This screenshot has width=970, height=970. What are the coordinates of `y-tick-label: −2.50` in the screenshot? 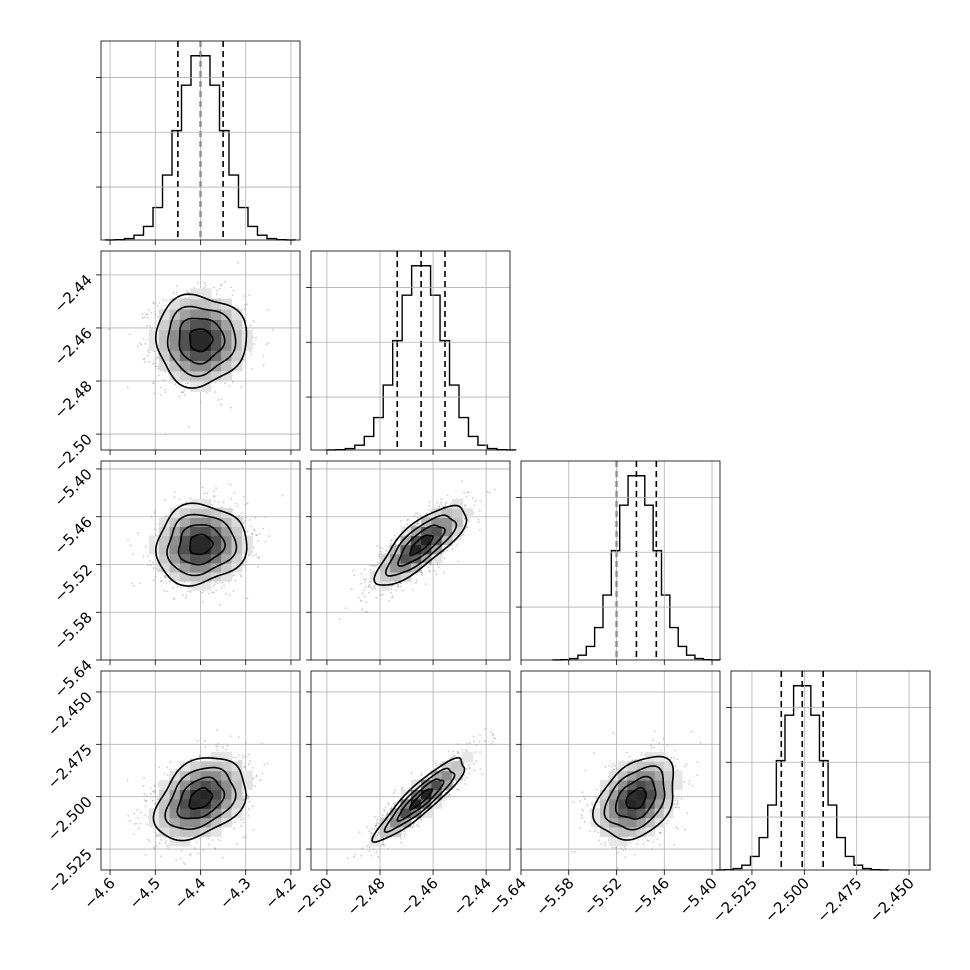 It's located at (73, 452).